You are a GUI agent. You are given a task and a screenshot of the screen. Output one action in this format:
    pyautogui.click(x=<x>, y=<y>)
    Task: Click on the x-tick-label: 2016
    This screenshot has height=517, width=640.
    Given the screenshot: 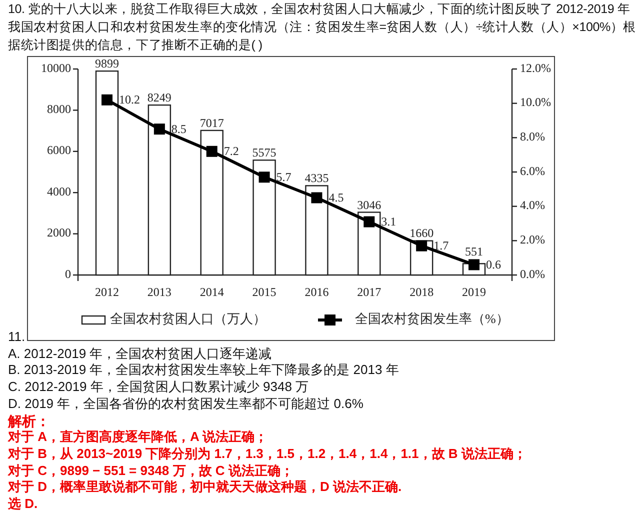 What is the action you would take?
    pyautogui.click(x=316, y=291)
    